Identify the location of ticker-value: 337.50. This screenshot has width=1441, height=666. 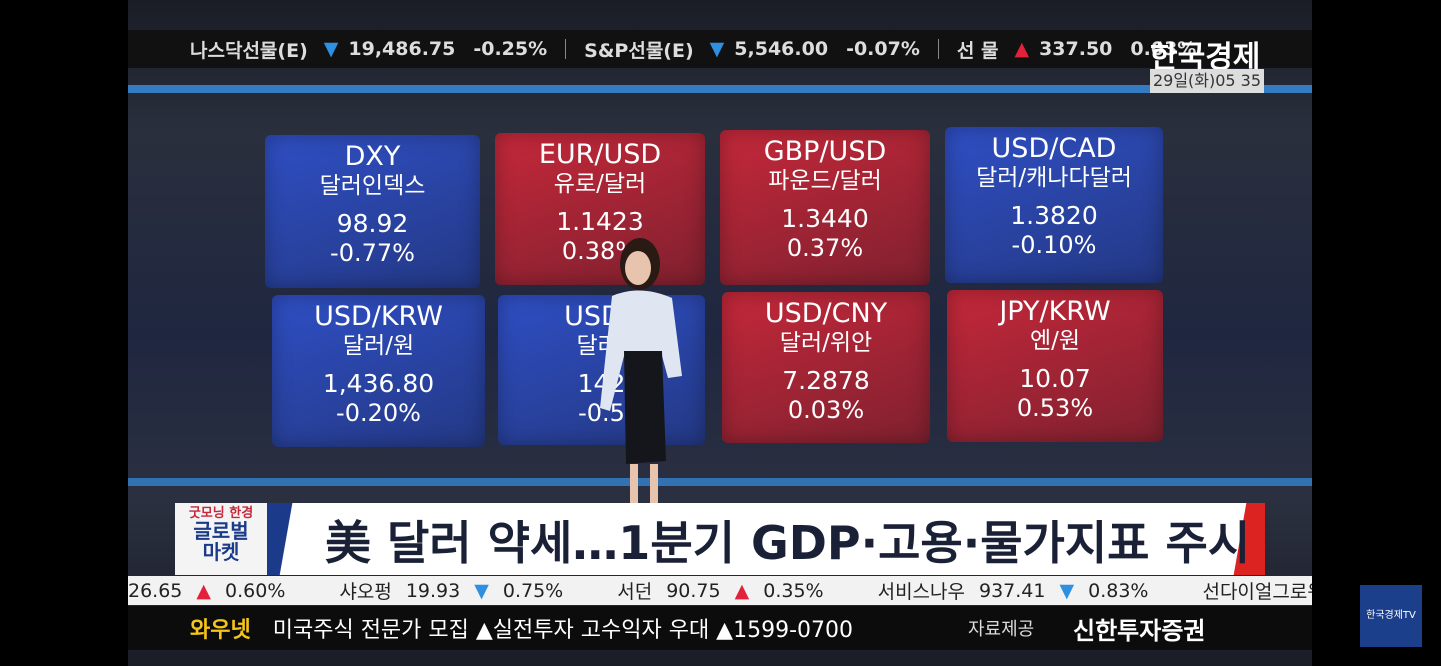
(1076, 49).